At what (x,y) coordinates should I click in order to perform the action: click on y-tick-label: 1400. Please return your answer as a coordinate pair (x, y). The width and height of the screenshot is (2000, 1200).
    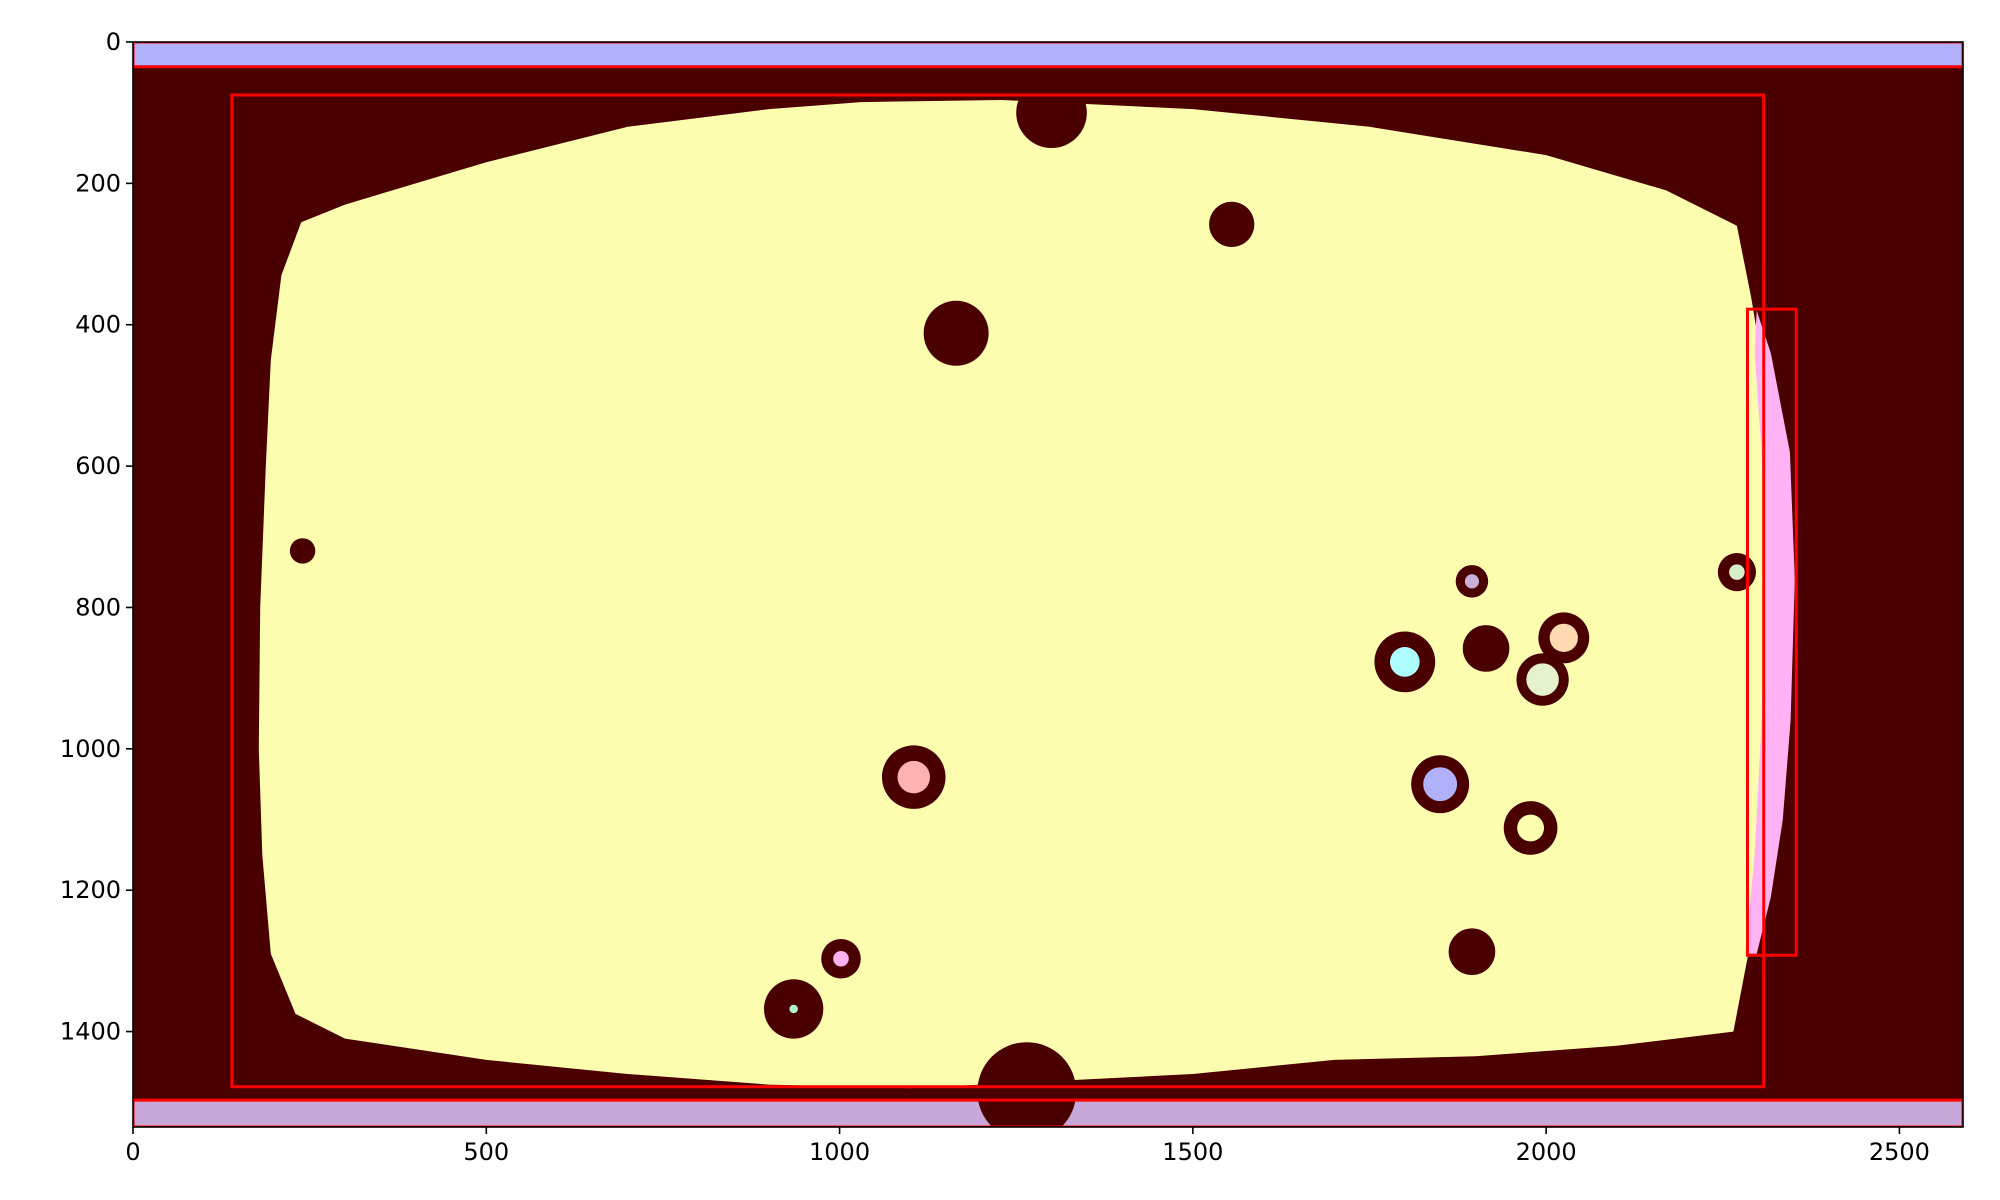
    Looking at the image, I should click on (90, 1032).